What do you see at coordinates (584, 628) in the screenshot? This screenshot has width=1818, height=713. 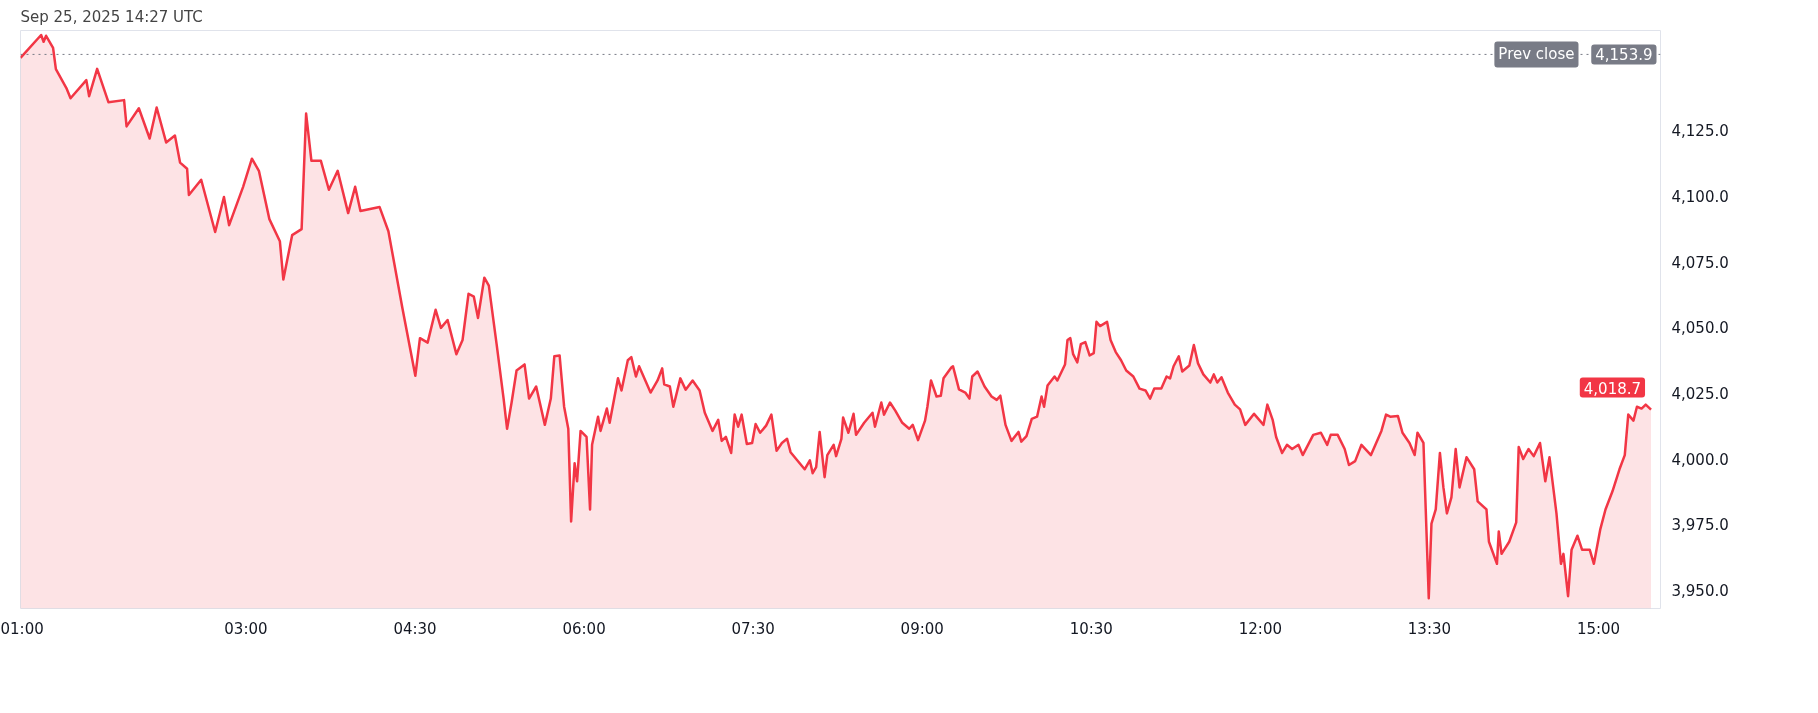 I see `x-tick-label: 06:00` at bounding box center [584, 628].